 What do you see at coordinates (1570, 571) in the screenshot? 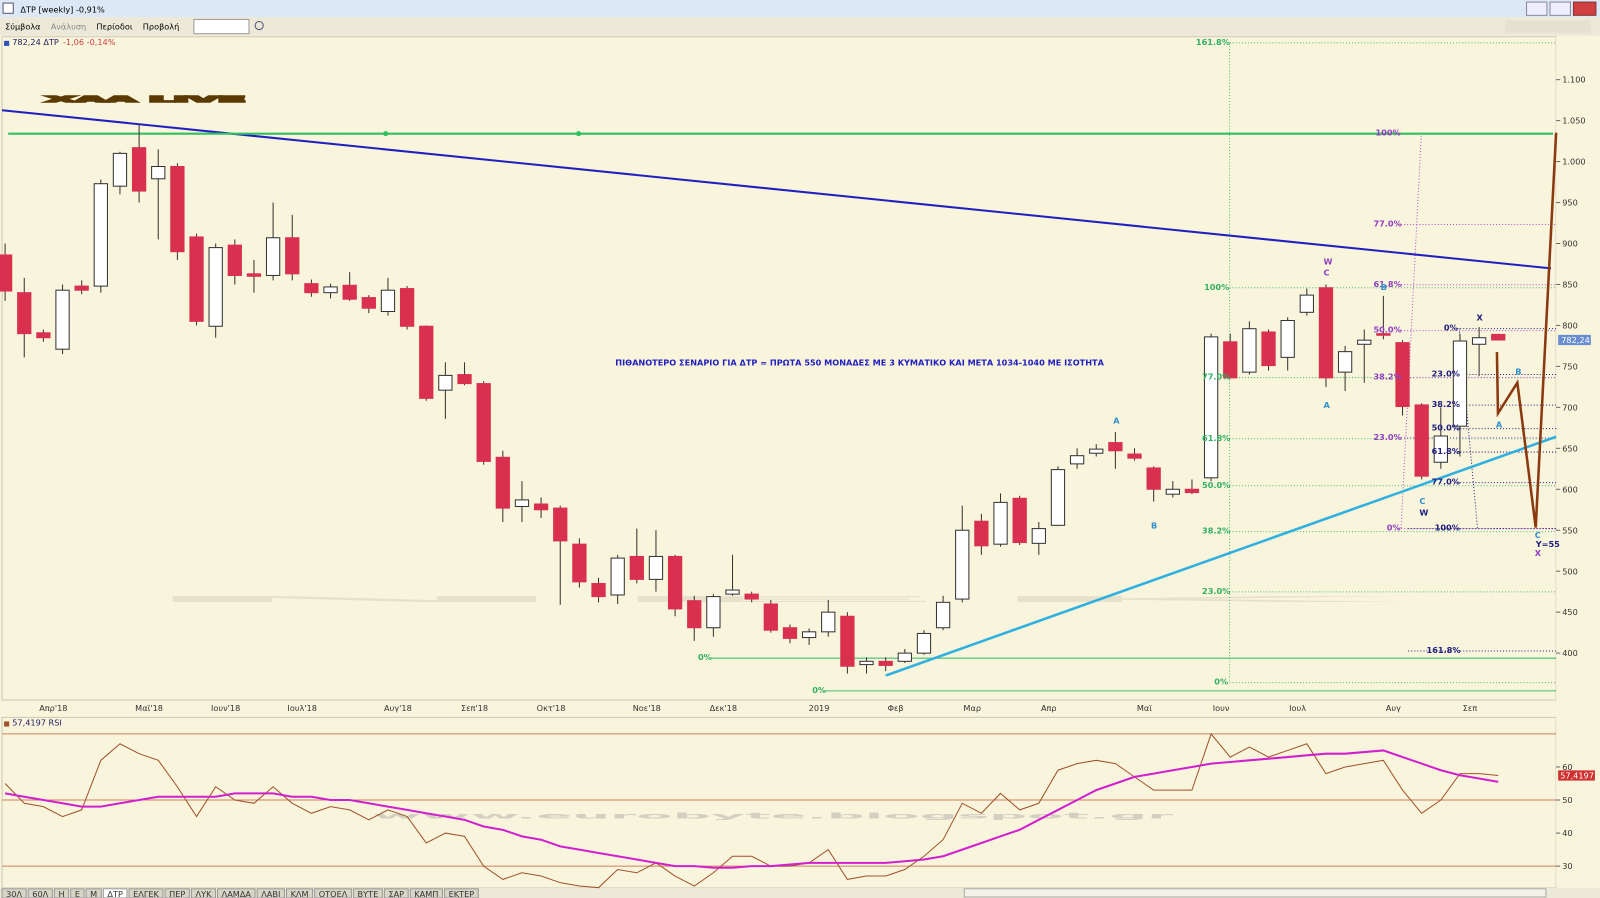
I see `y-tick-label: 500` at bounding box center [1570, 571].